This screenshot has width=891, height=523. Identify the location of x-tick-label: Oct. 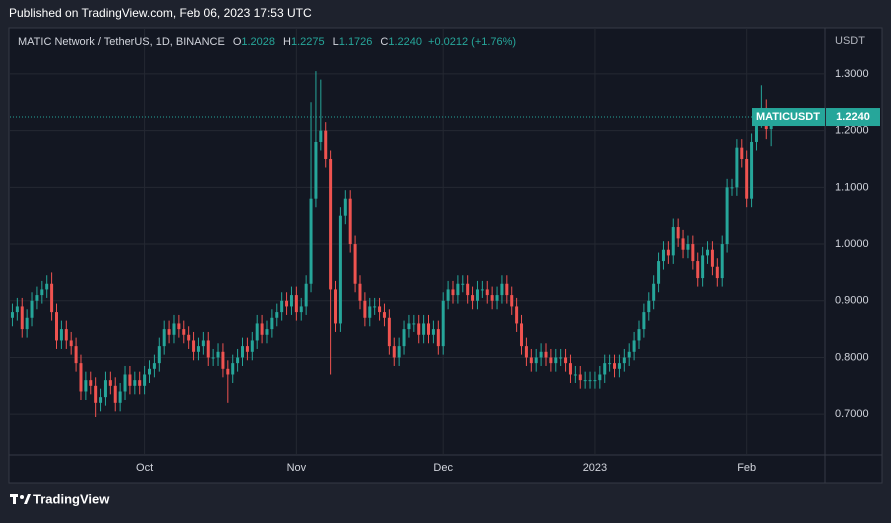
(144, 468).